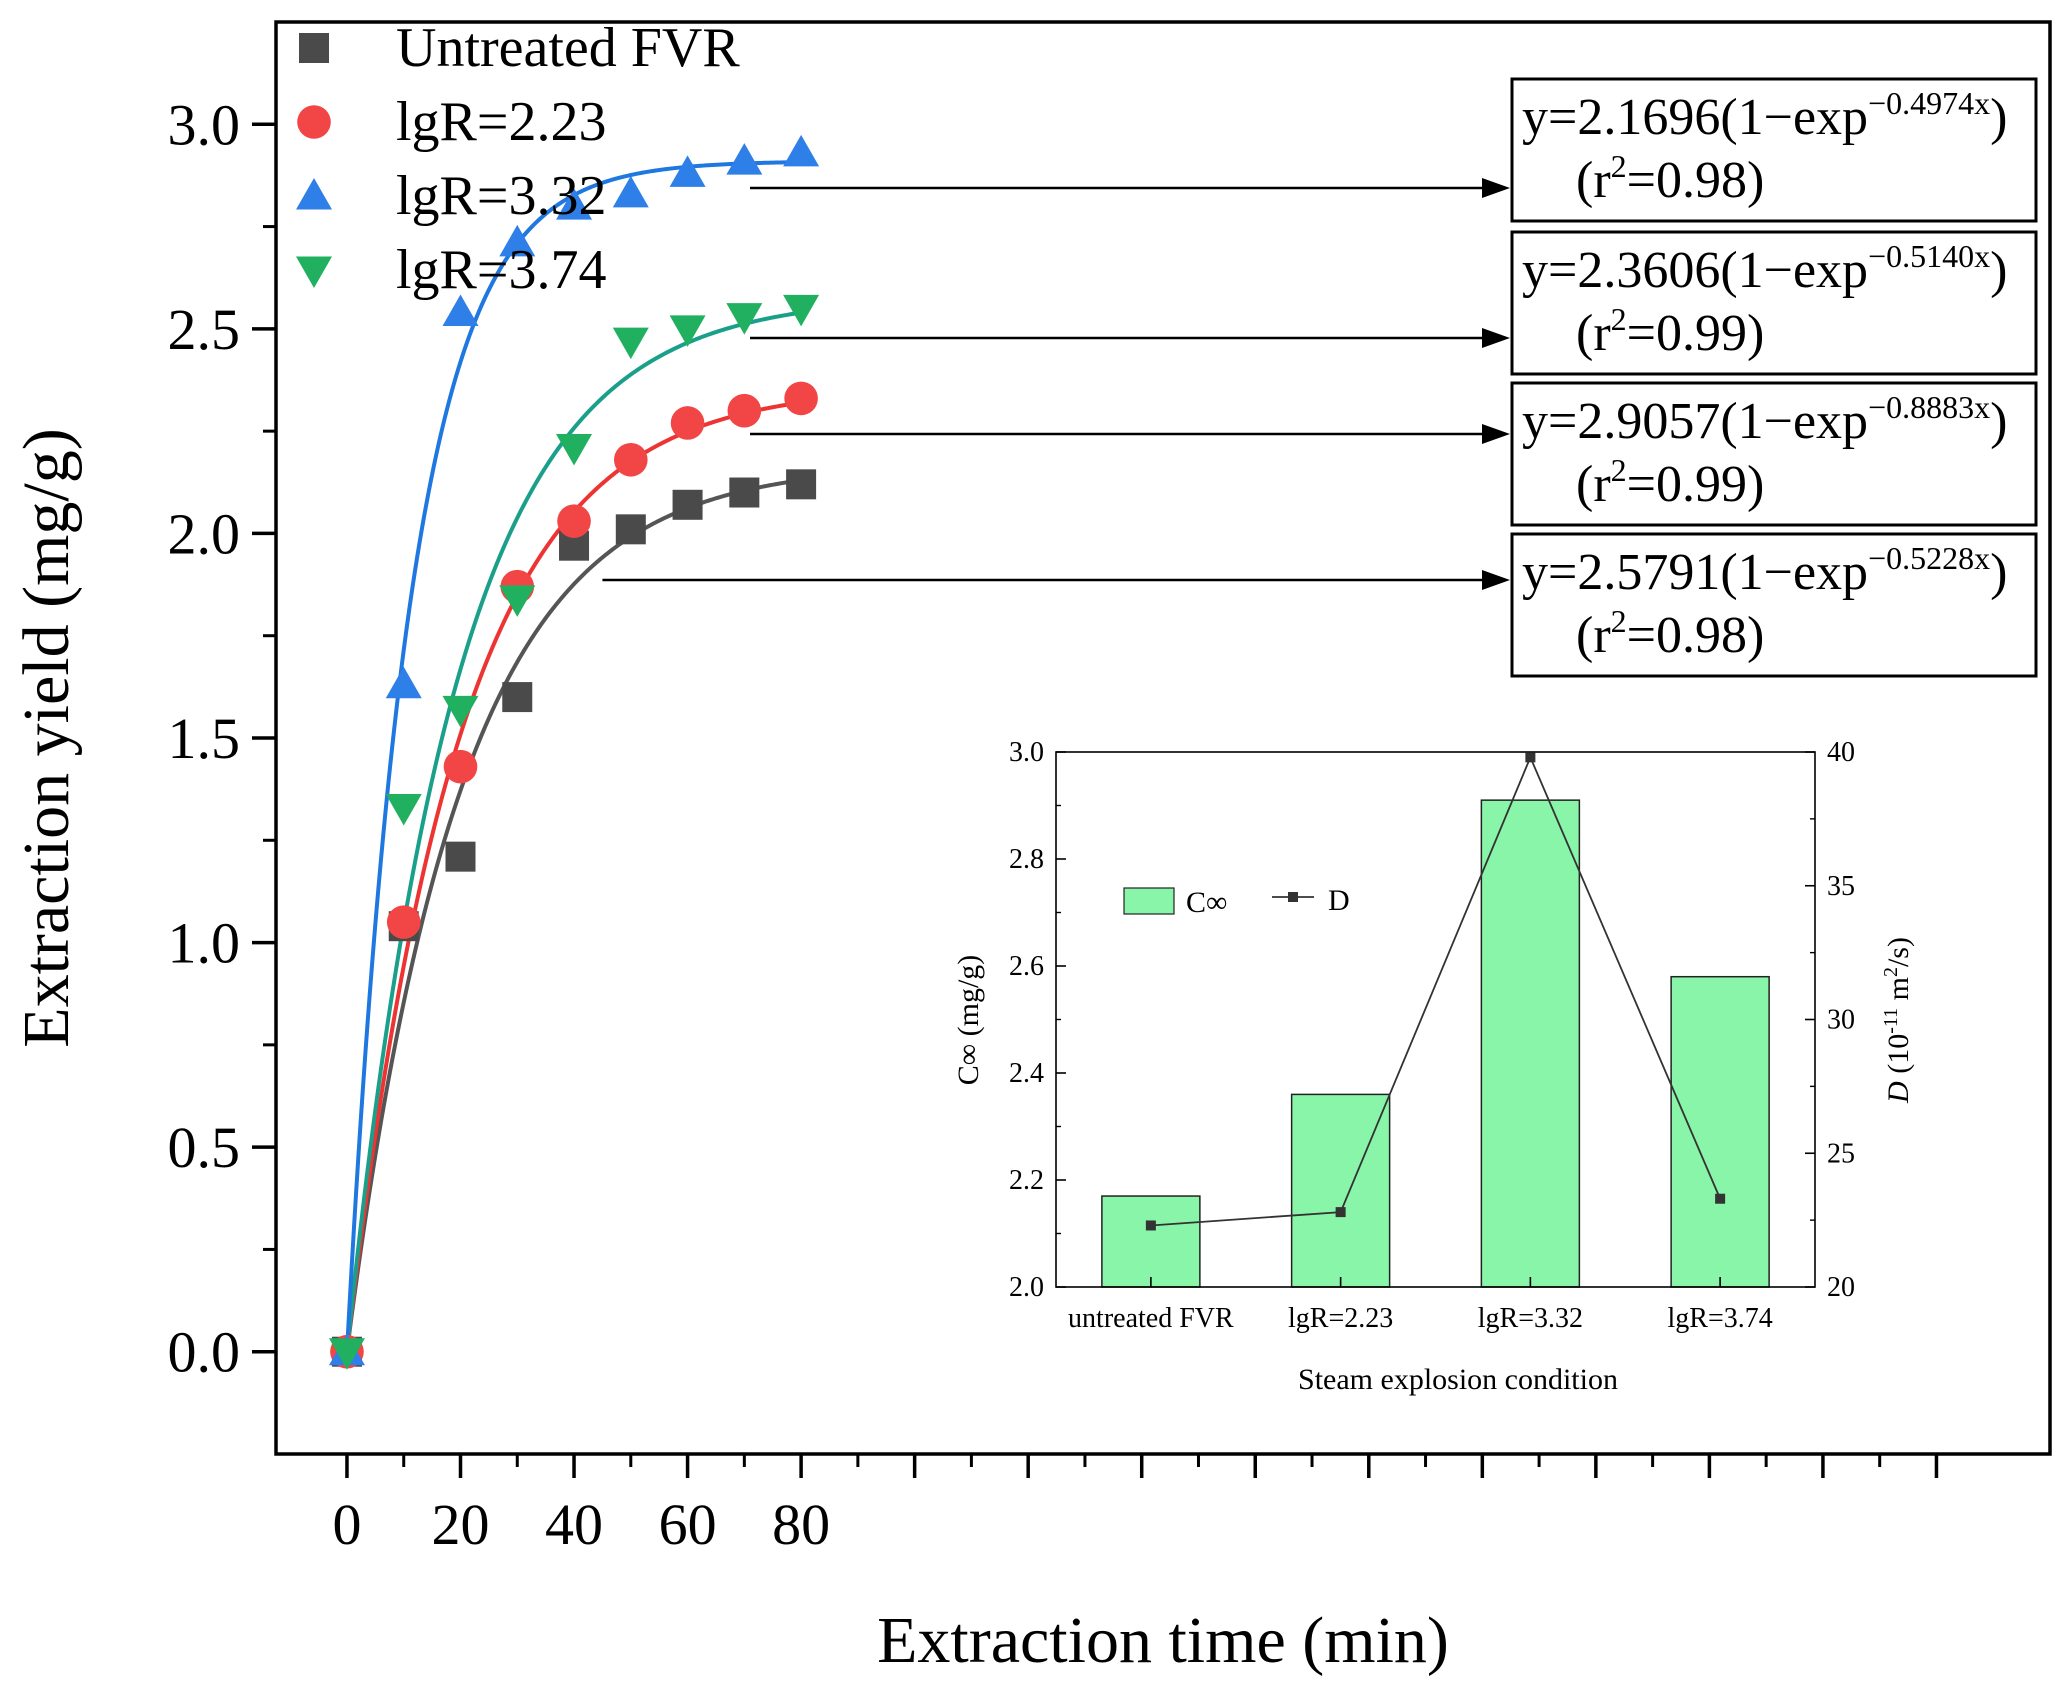 The image size is (2072, 1691). Describe the element at coordinates (574, 1524) in the screenshot. I see `main-x-tick-label: 40` at that location.